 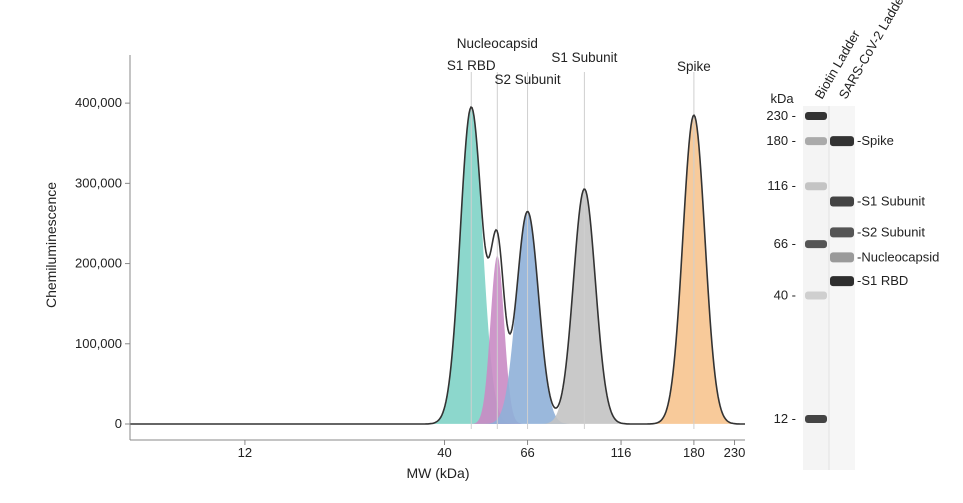 What do you see at coordinates (694, 66) in the screenshot?
I see `peak-label-5: Spike` at bounding box center [694, 66].